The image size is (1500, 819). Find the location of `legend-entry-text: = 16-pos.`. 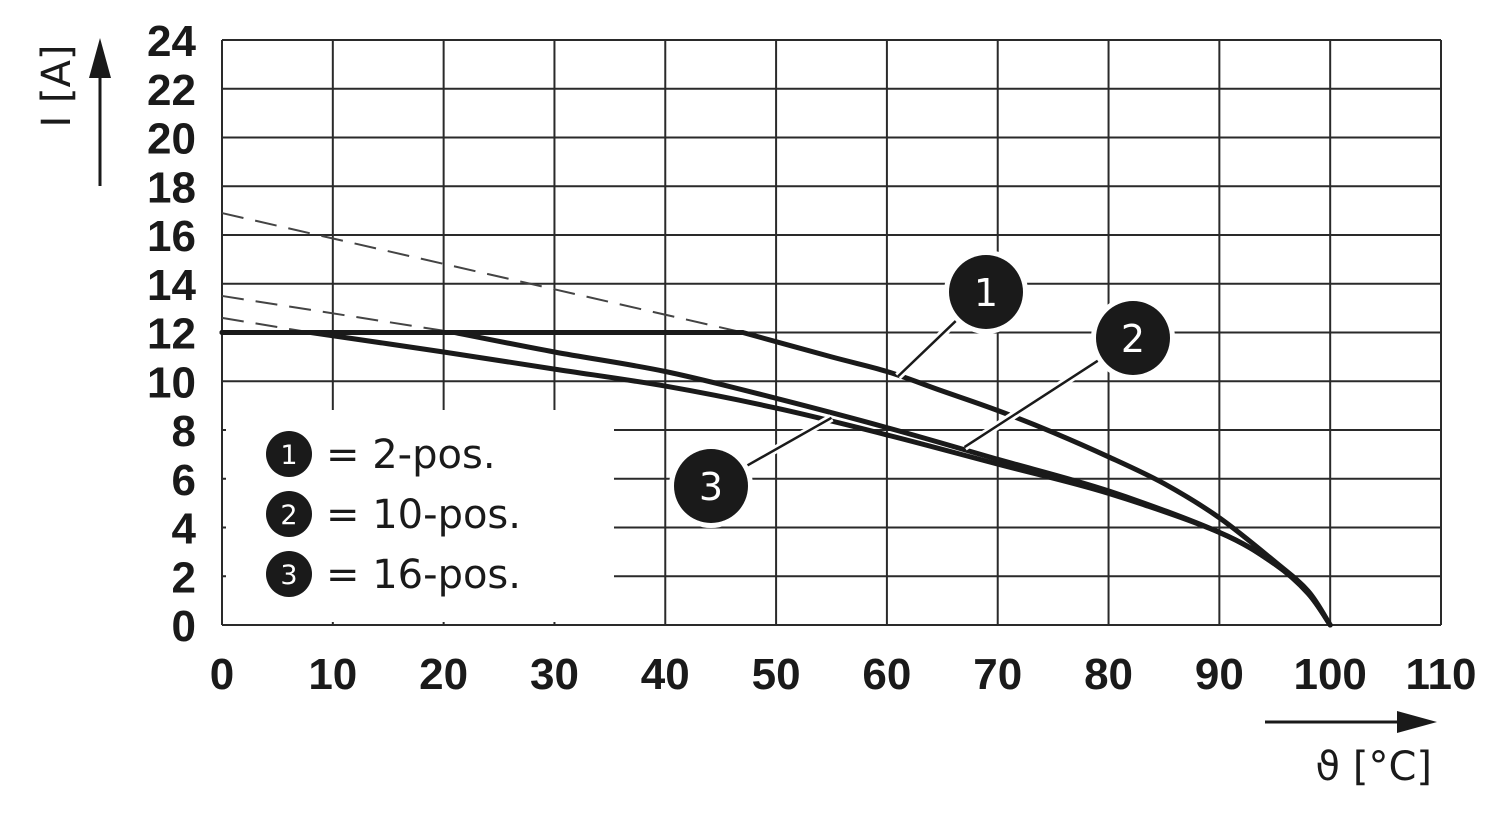

legend-entry-text: = 16-pos. is located at coordinates (423, 575).